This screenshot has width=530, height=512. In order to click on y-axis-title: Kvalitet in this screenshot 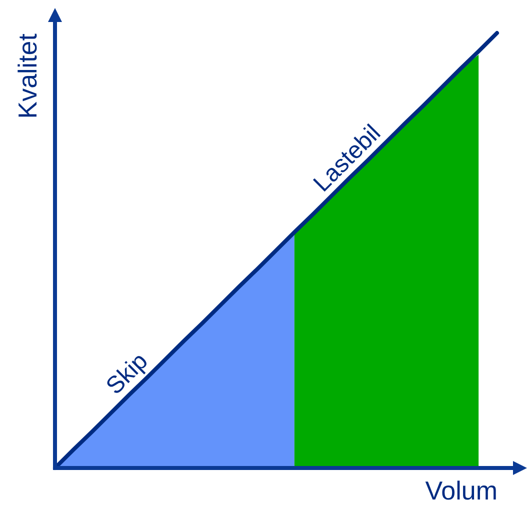, I will do `click(27, 75)`.